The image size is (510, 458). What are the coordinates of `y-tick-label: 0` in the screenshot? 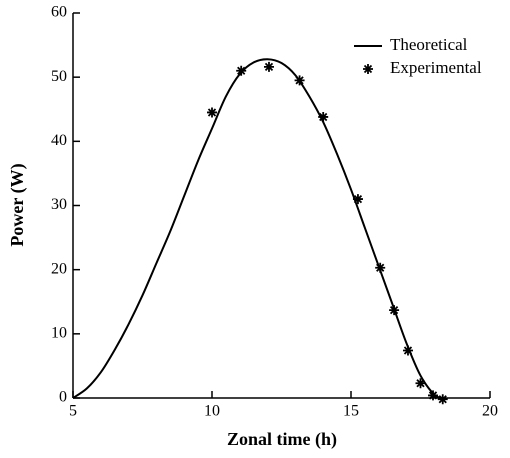 It's located at (63, 397).